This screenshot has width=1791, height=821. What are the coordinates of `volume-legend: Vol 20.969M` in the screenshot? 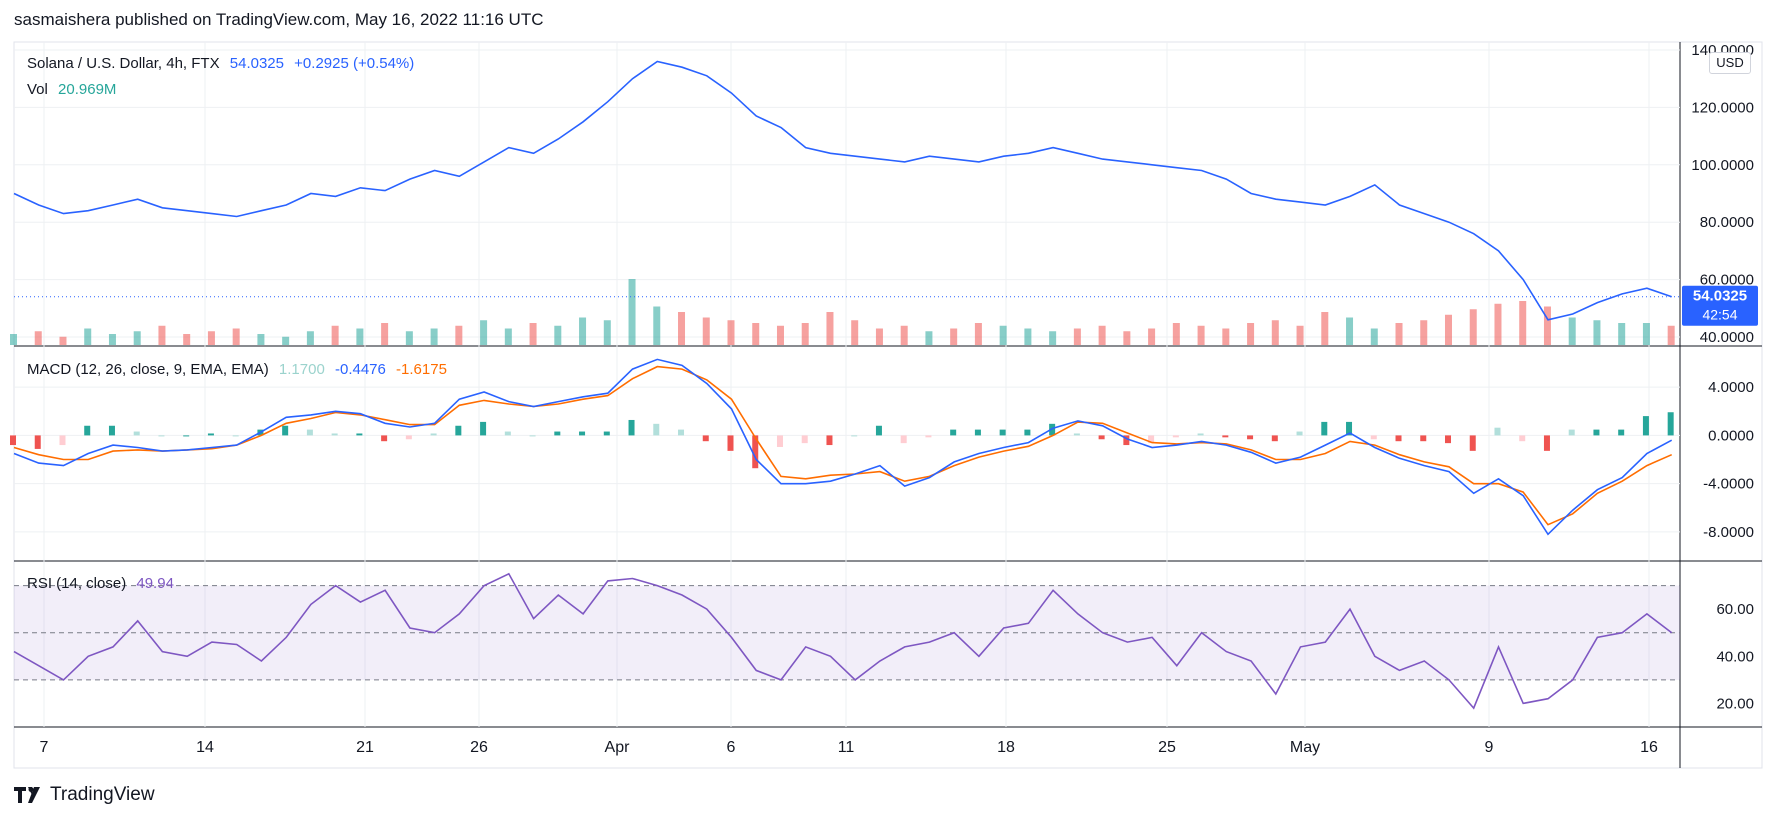 It's located at (74, 89).